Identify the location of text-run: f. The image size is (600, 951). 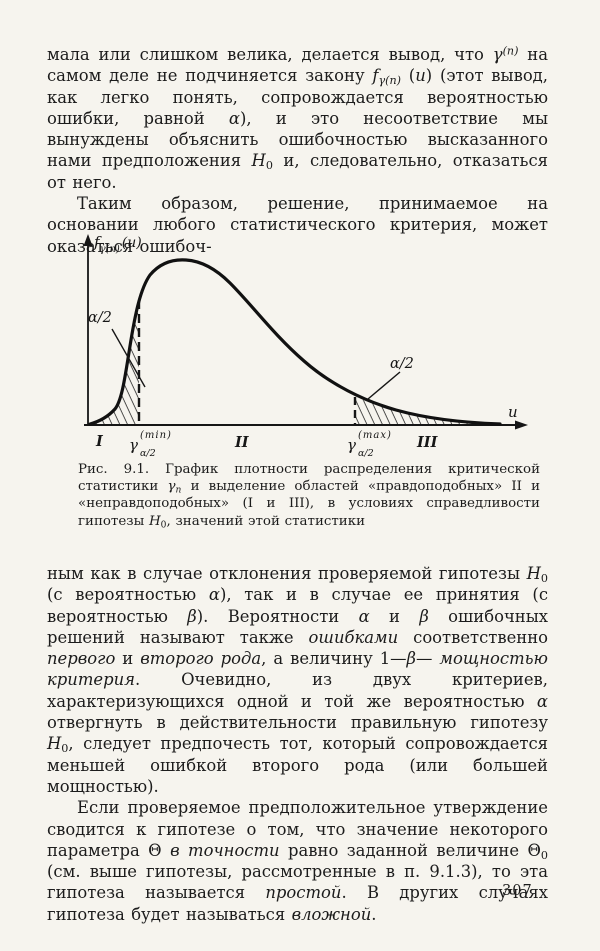
(375, 76).